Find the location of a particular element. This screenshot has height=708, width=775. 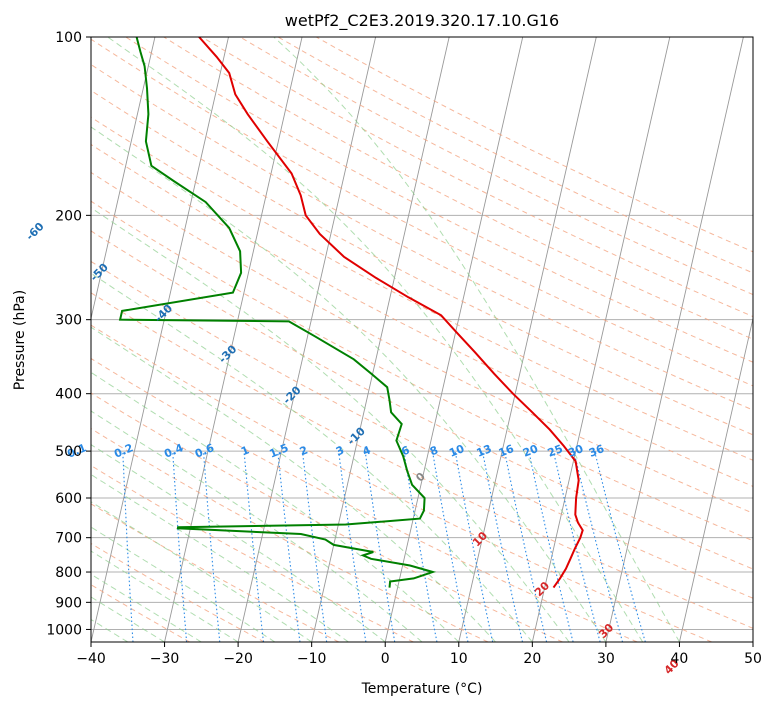

mixing-ratio-label: 36 is located at coordinates (596, 451).